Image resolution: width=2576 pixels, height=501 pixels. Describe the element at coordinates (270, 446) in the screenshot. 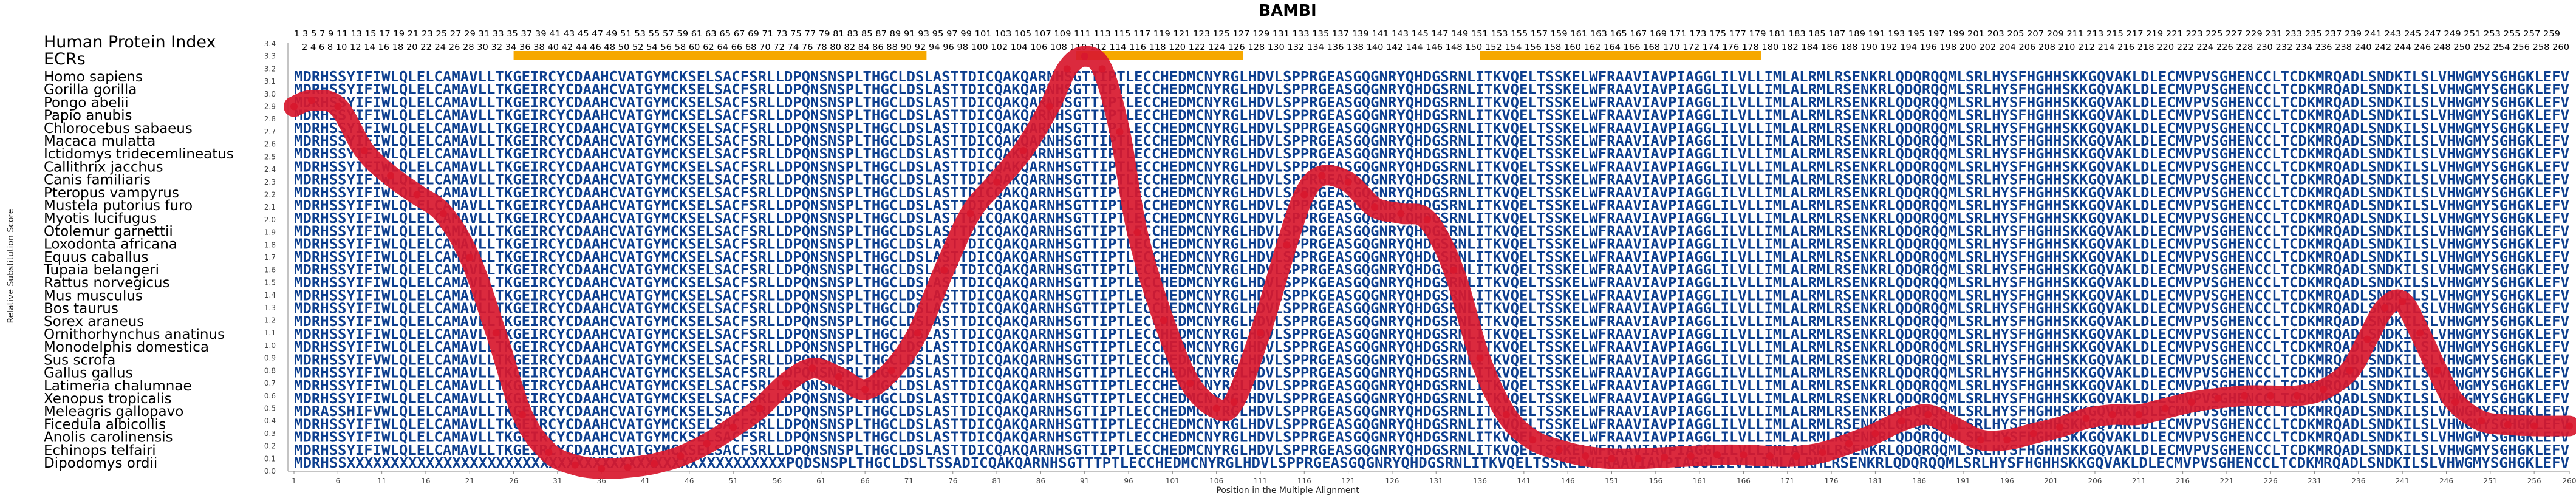

I see `y-tick-label: 0.2` at that location.